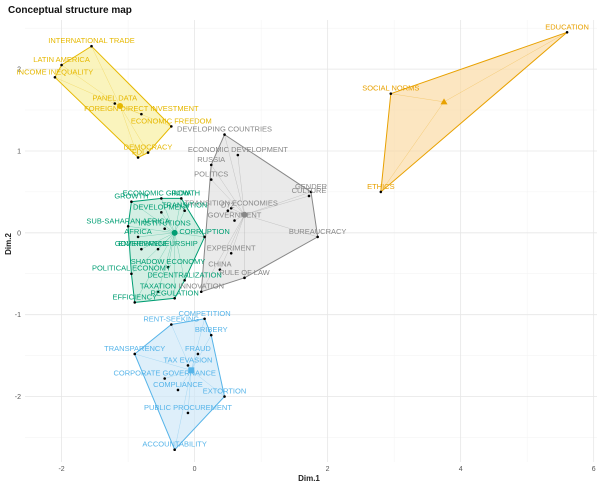  What do you see at coordinates (127, 220) in the screenshot?
I see `point-label: SUB-SAHARAN AFRICA` at bounding box center [127, 220].